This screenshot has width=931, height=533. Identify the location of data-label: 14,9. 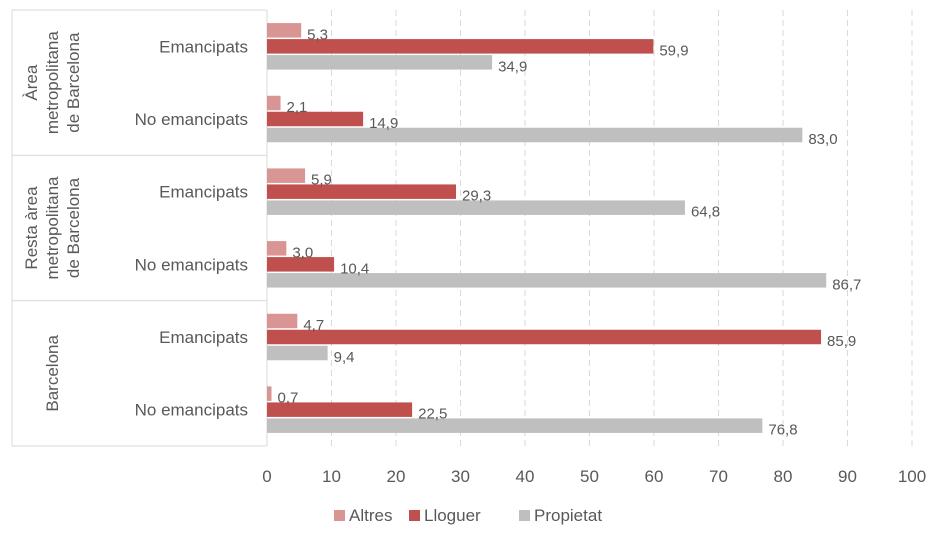
(383, 123).